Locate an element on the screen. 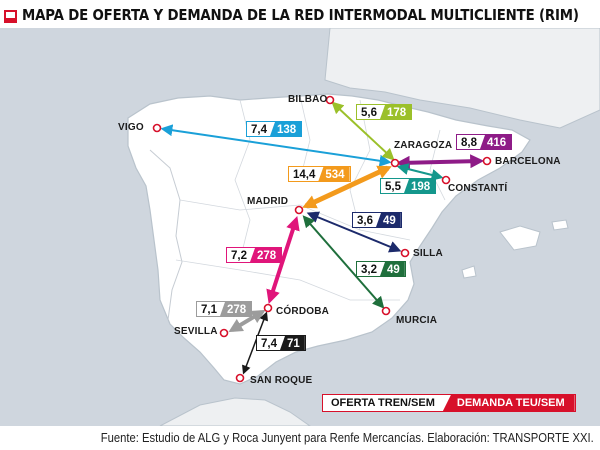 Image resolution: width=600 pixels, height=450 pixels. demand-value: 534 is located at coordinates (334, 174).